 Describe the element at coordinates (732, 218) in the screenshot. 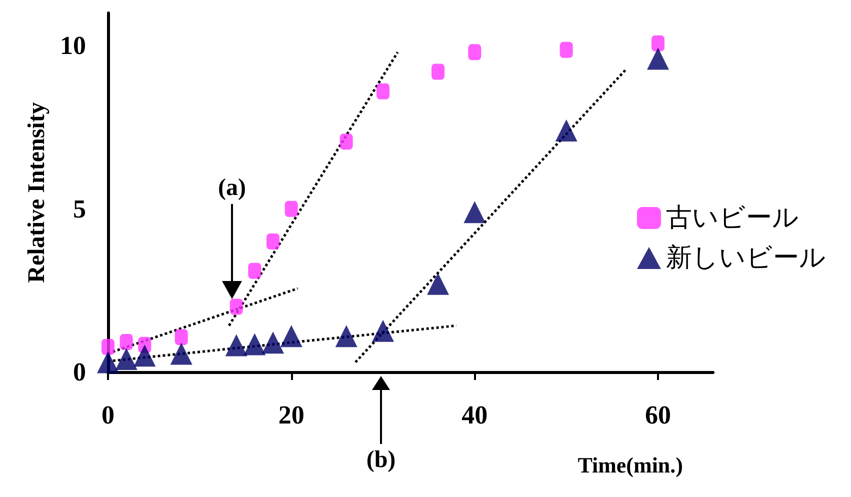

I see `legend-label: 古いビール` at that location.